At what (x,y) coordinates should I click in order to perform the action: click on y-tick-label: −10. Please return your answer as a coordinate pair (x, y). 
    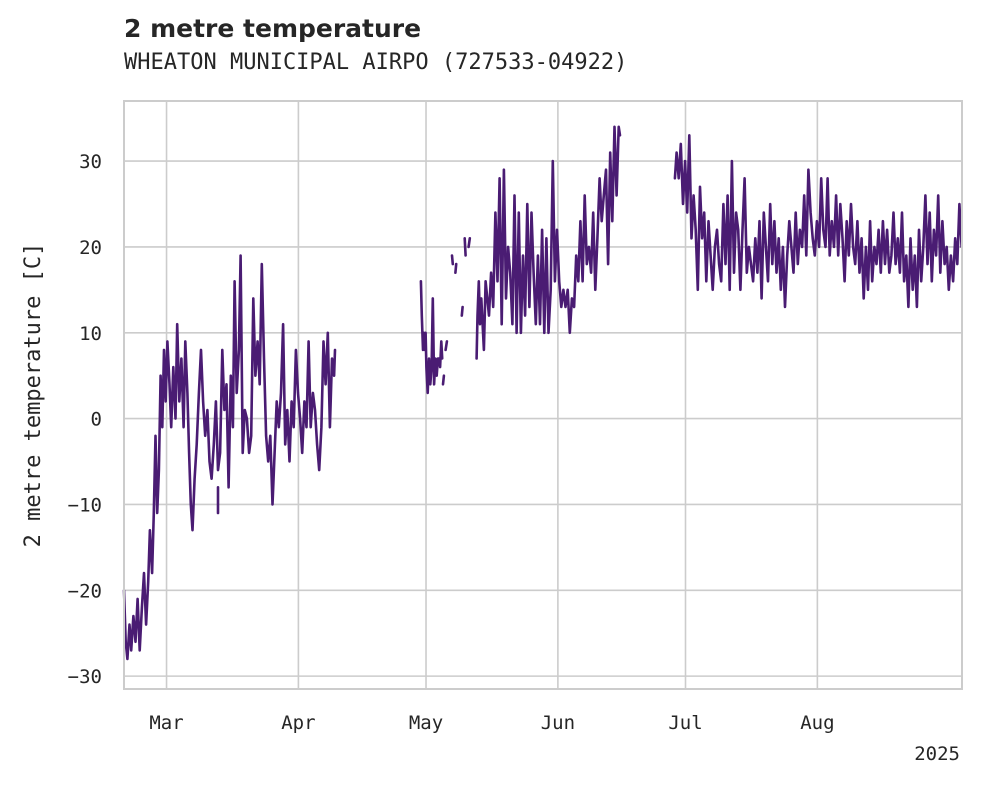
    Looking at the image, I should click on (85, 505).